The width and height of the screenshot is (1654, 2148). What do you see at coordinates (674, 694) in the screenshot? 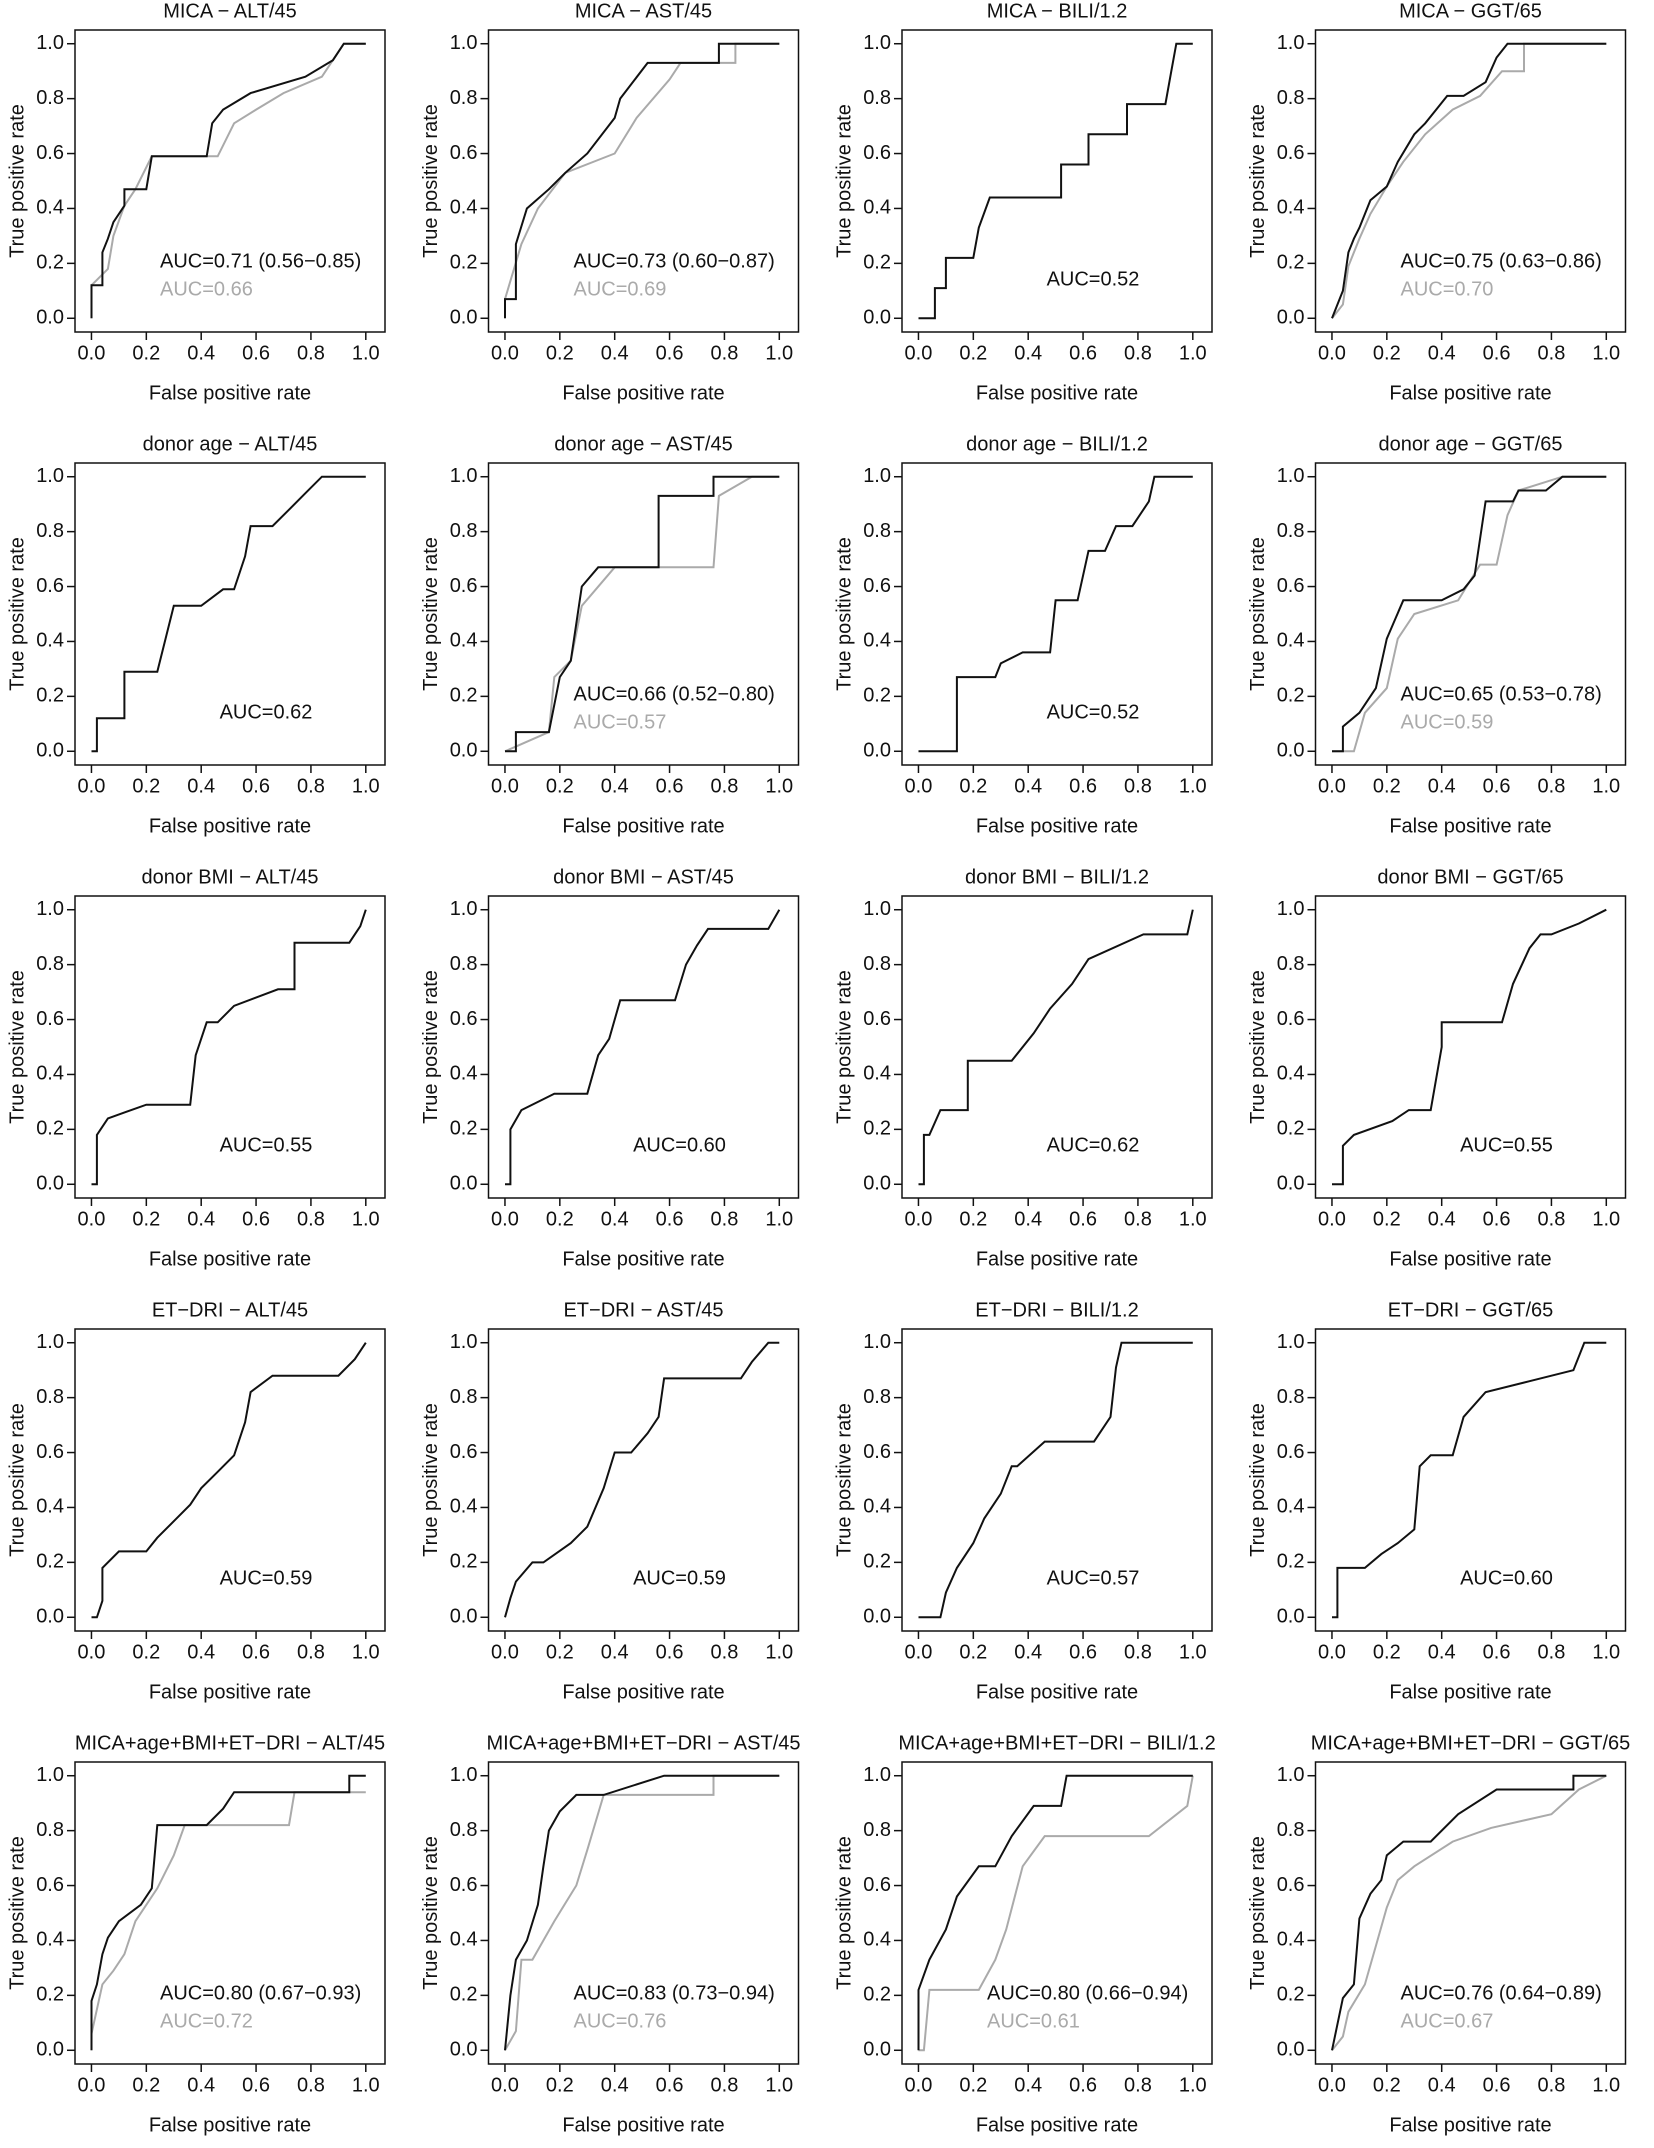
I see `auc-annotation: AUC=0.66 (0.52−0.80)` at bounding box center [674, 694].